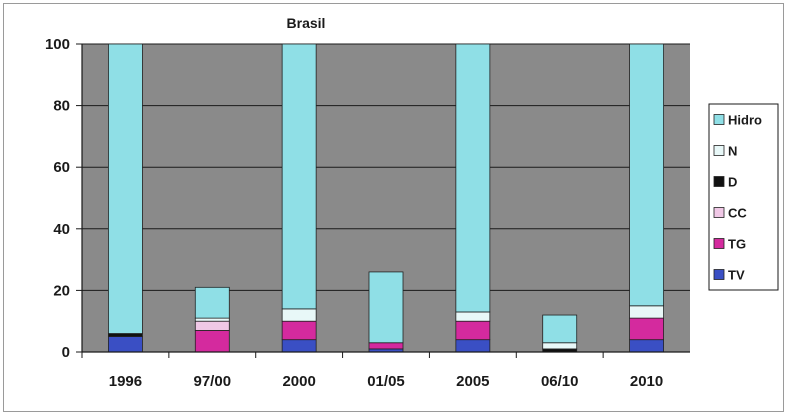 Image resolution: width=789 pixels, height=417 pixels. Describe the element at coordinates (737, 244) in the screenshot. I see `legend-label-tg: TG` at that location.